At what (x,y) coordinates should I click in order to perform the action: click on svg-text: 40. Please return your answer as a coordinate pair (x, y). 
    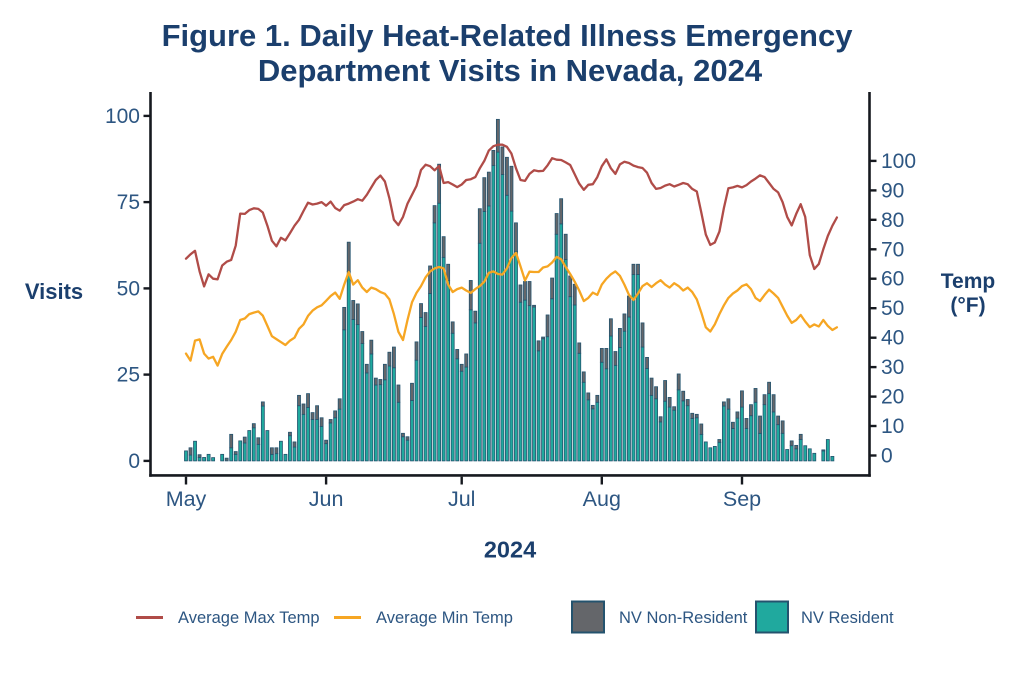
    Looking at the image, I should click on (892, 338).